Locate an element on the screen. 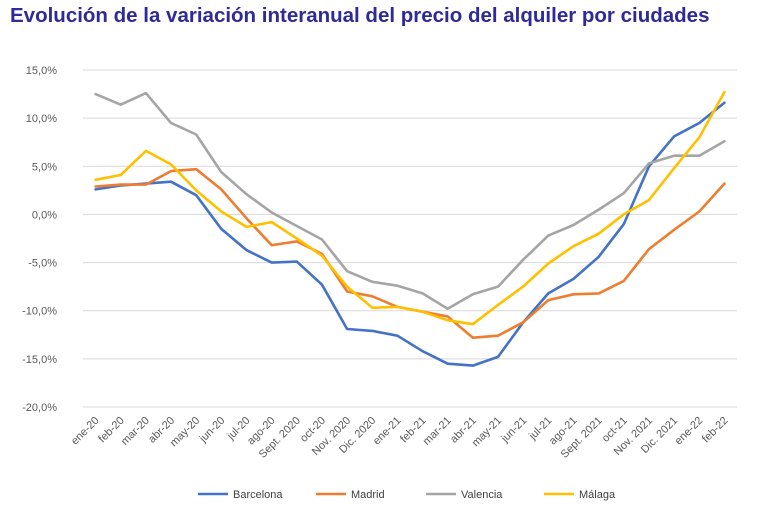  y-tick-label: 5,0% is located at coordinates (44, 167).